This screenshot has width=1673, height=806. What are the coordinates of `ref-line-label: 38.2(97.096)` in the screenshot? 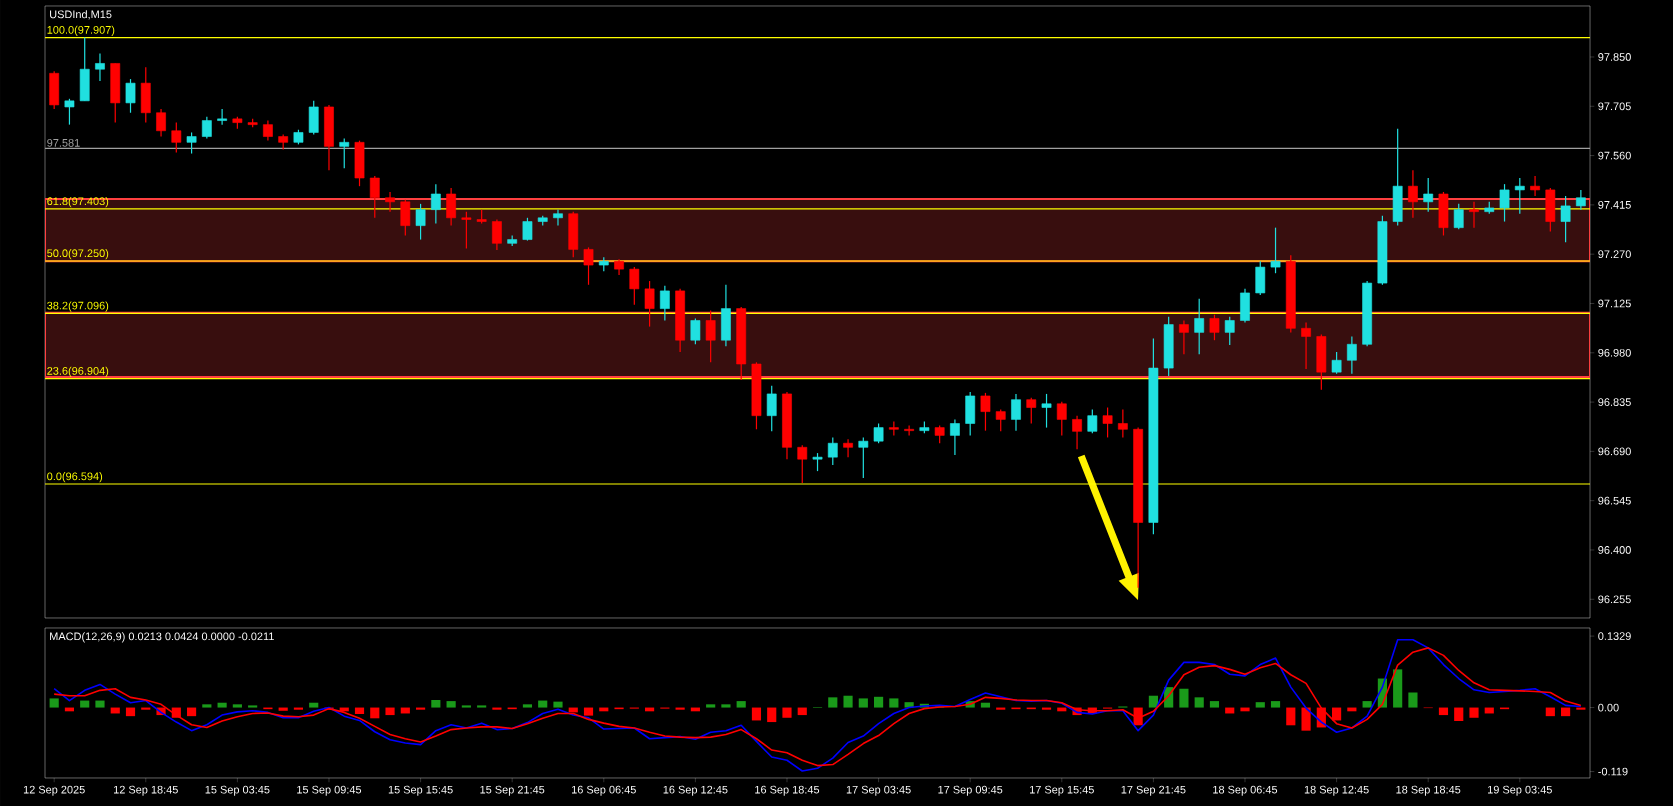 It's located at (78, 306).